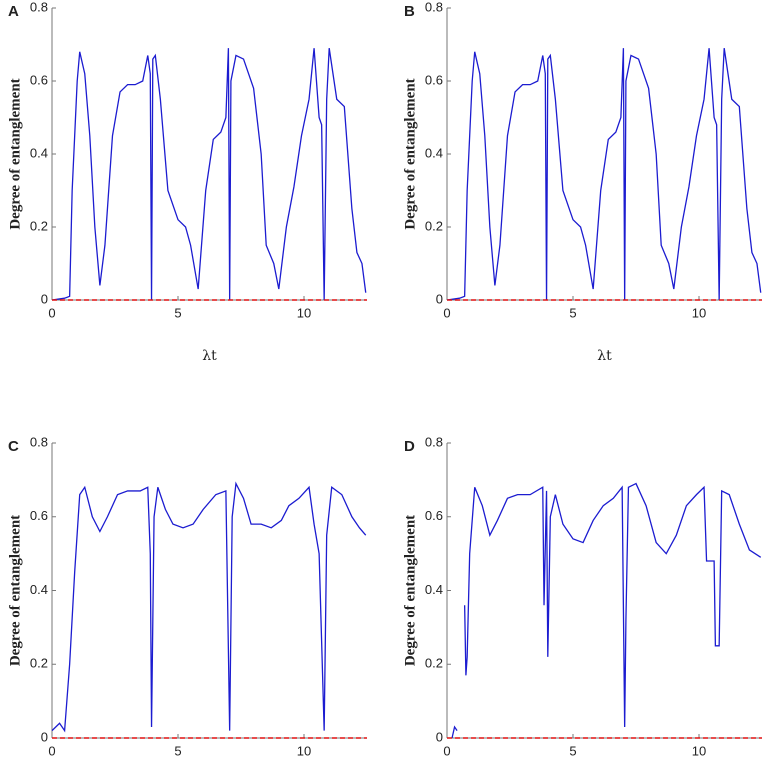  Describe the element at coordinates (13, 11) in the screenshot. I see `panel-label: A` at that location.